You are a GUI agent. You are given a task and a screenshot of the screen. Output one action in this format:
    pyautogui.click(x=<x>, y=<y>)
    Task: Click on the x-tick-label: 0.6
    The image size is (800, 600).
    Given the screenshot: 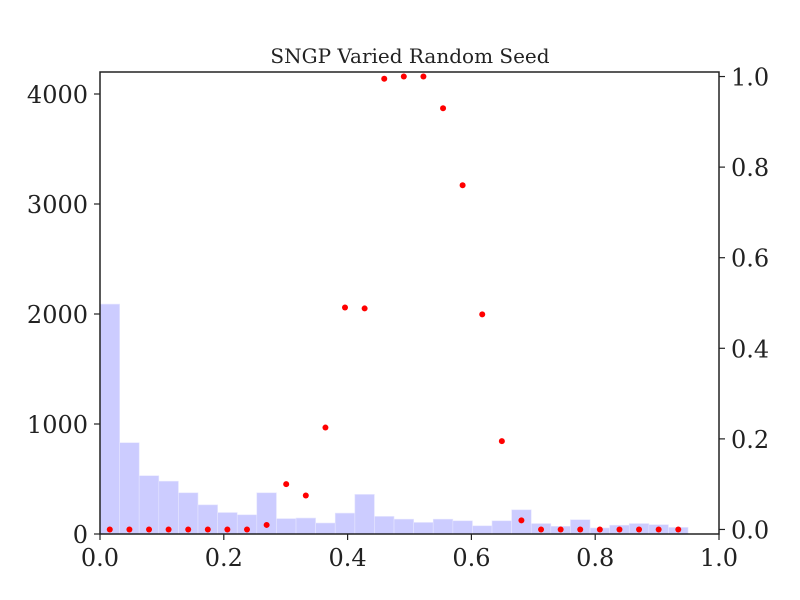 What is the action you would take?
    pyautogui.click(x=471, y=558)
    